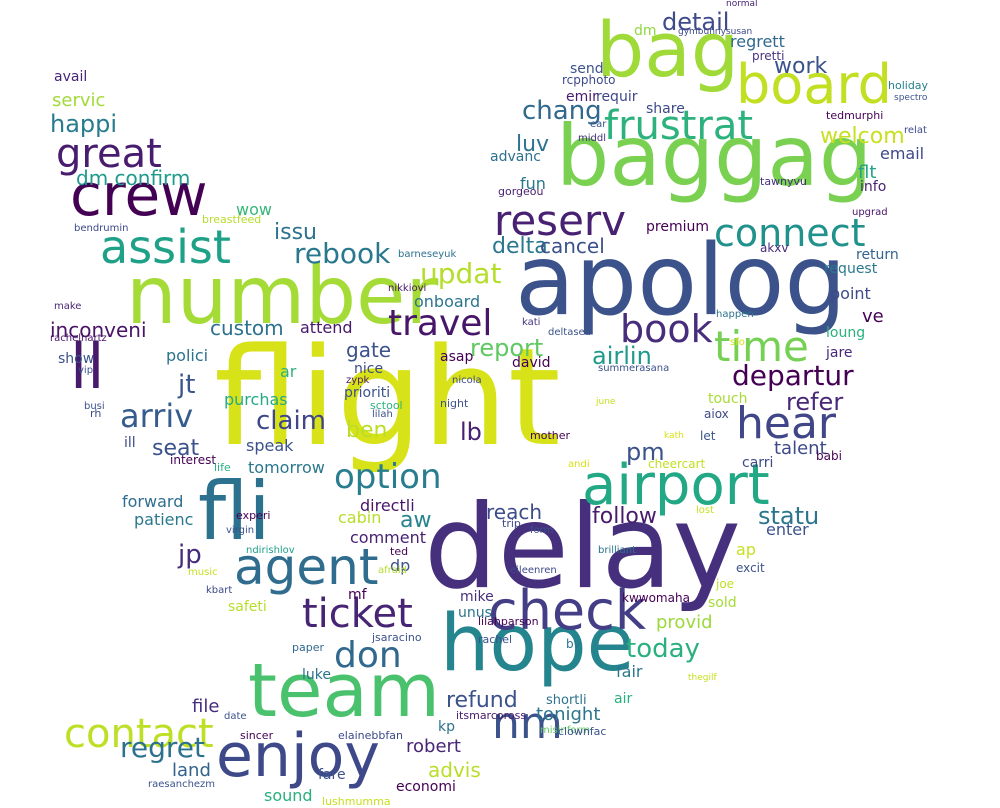  Describe the element at coordinates (495, 639) in the screenshot. I see `word-rachel: rachel` at that location.